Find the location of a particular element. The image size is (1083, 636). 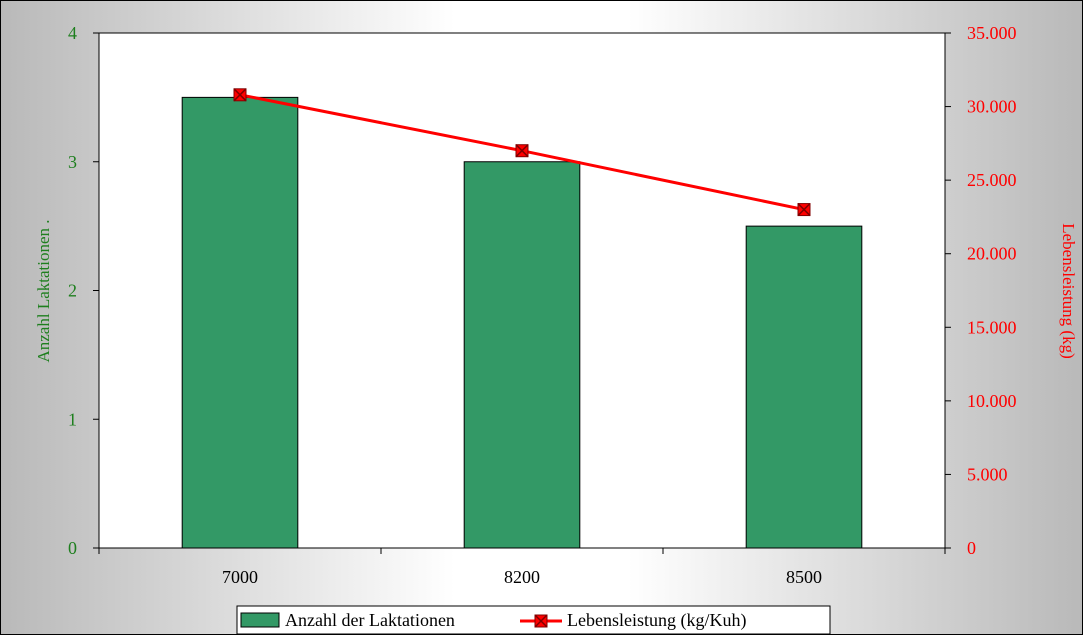

legend-swatch-bars is located at coordinates (260, 620).